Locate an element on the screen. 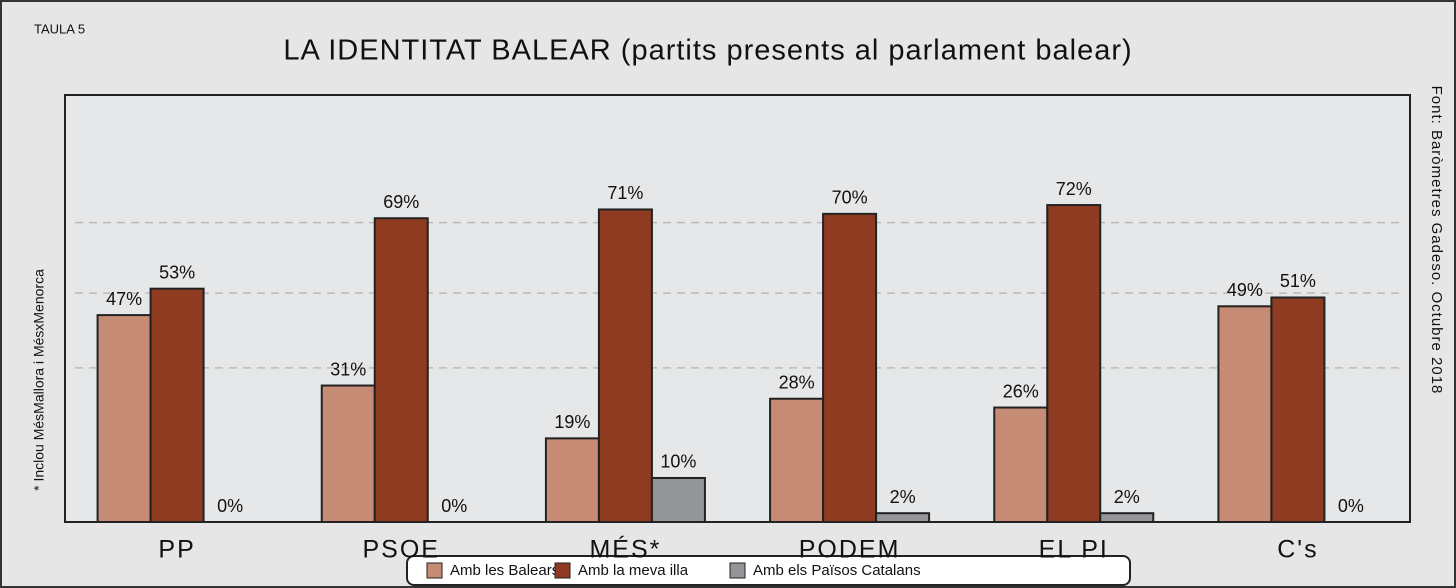  x-tick-label: PSOE is located at coordinates (401, 550).